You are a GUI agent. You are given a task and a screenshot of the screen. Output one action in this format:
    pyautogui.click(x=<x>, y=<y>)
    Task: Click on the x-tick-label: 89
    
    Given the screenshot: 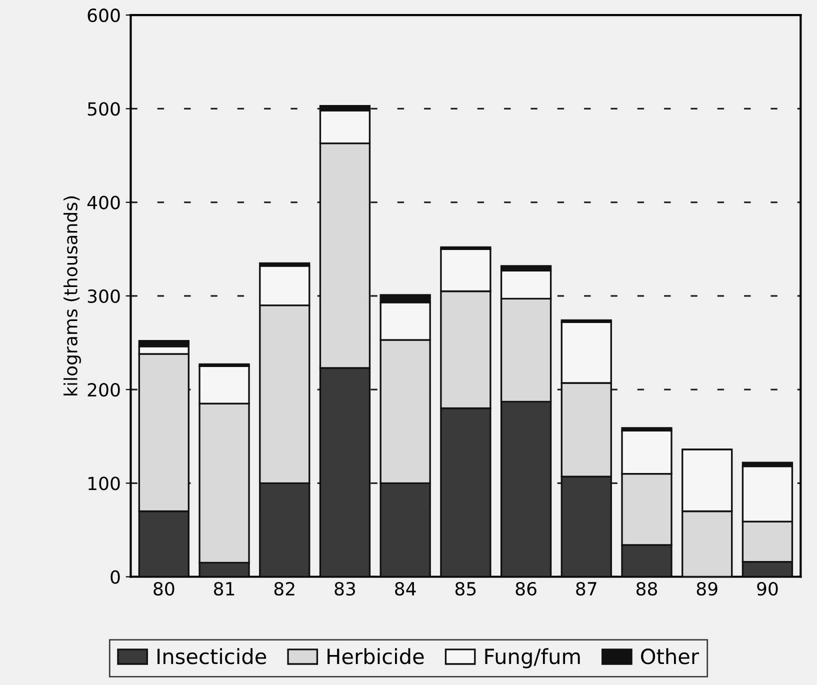 What is the action you would take?
    pyautogui.click(x=707, y=589)
    